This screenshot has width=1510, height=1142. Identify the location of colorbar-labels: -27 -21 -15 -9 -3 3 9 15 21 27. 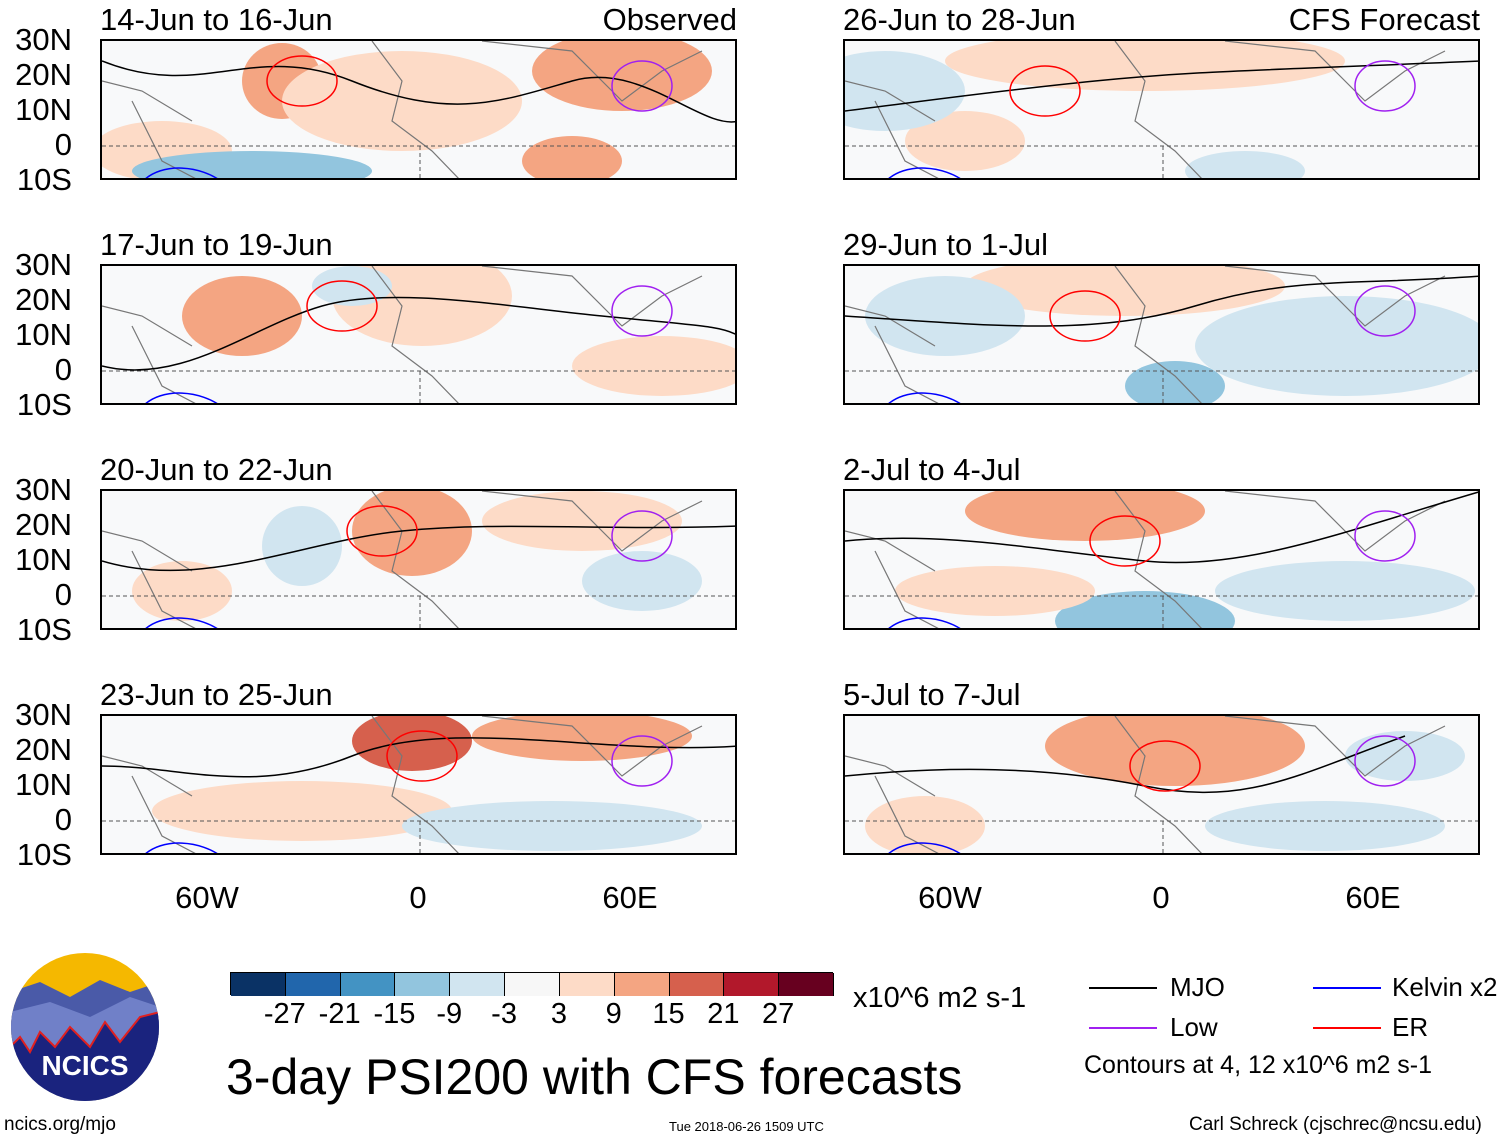
(531, 1002).